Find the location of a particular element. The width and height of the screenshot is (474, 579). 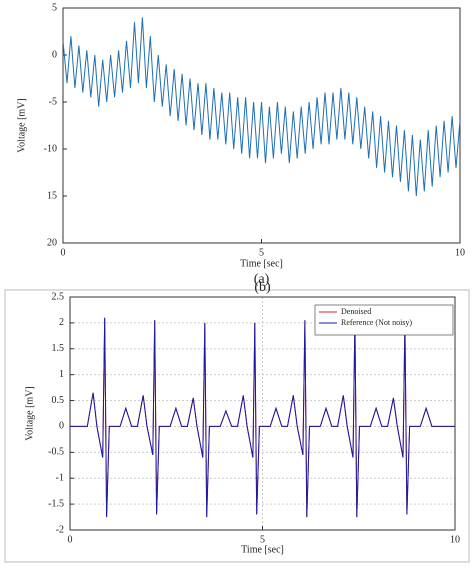

y-tick-label: -2 is located at coordinates (60, 529).